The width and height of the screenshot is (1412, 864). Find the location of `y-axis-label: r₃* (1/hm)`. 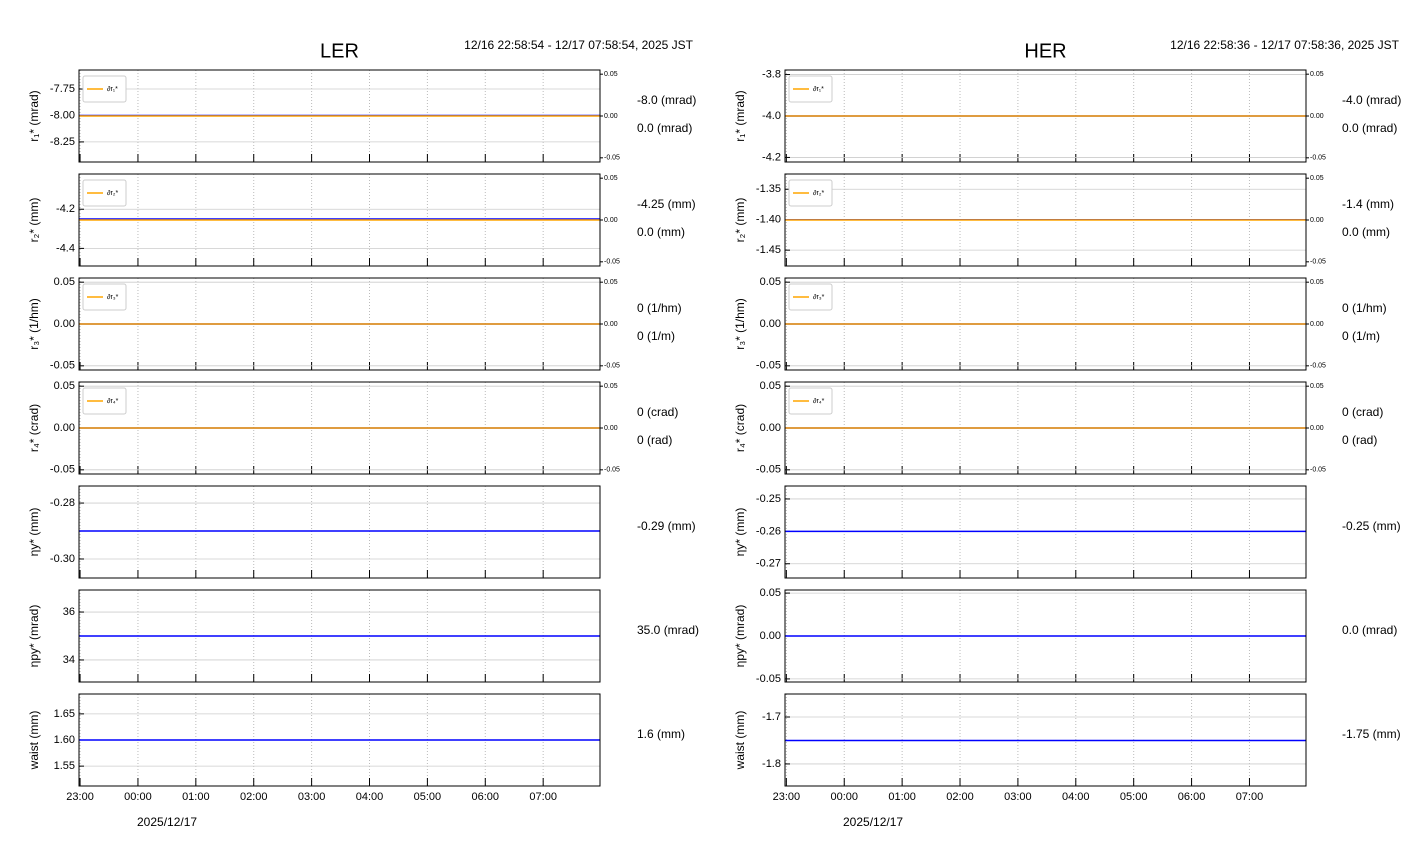

y-axis-label: r₃* (1/hm) is located at coordinates (34, 324).